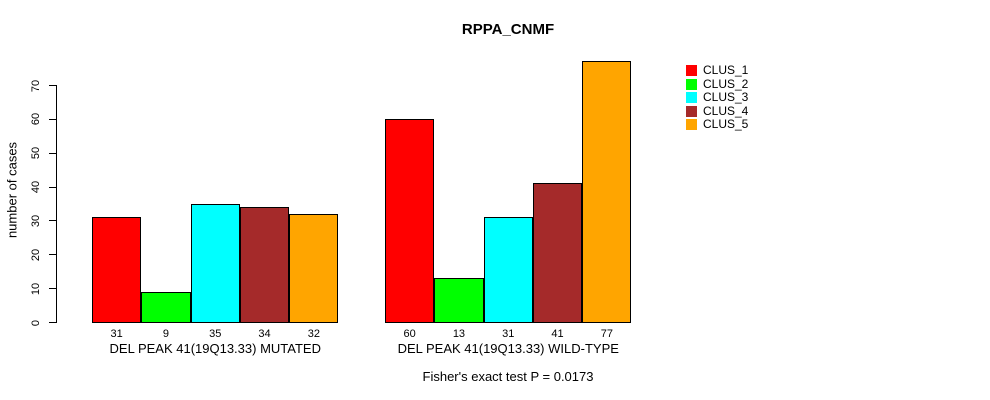 This screenshot has width=990, height=400. Describe the element at coordinates (726, 110) in the screenshot. I see `legend-label-clus_4: CLUS_4` at that location.